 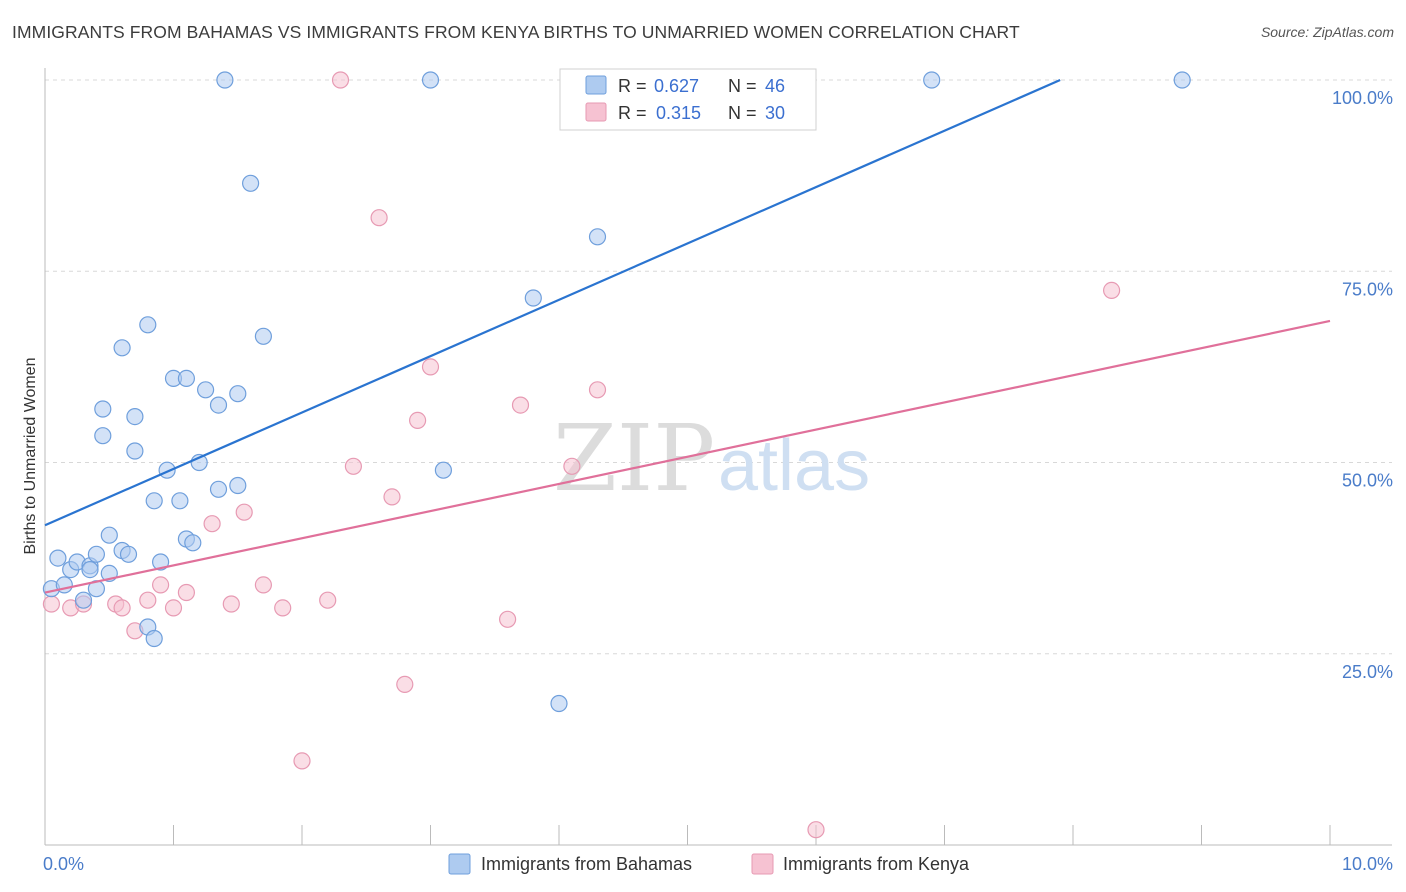 I want to click on watermark-atlas: atlas, so click(x=794, y=466).